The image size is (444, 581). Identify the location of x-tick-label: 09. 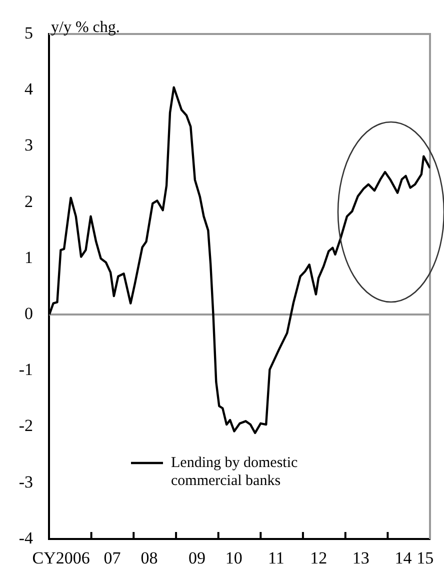
(197, 558).